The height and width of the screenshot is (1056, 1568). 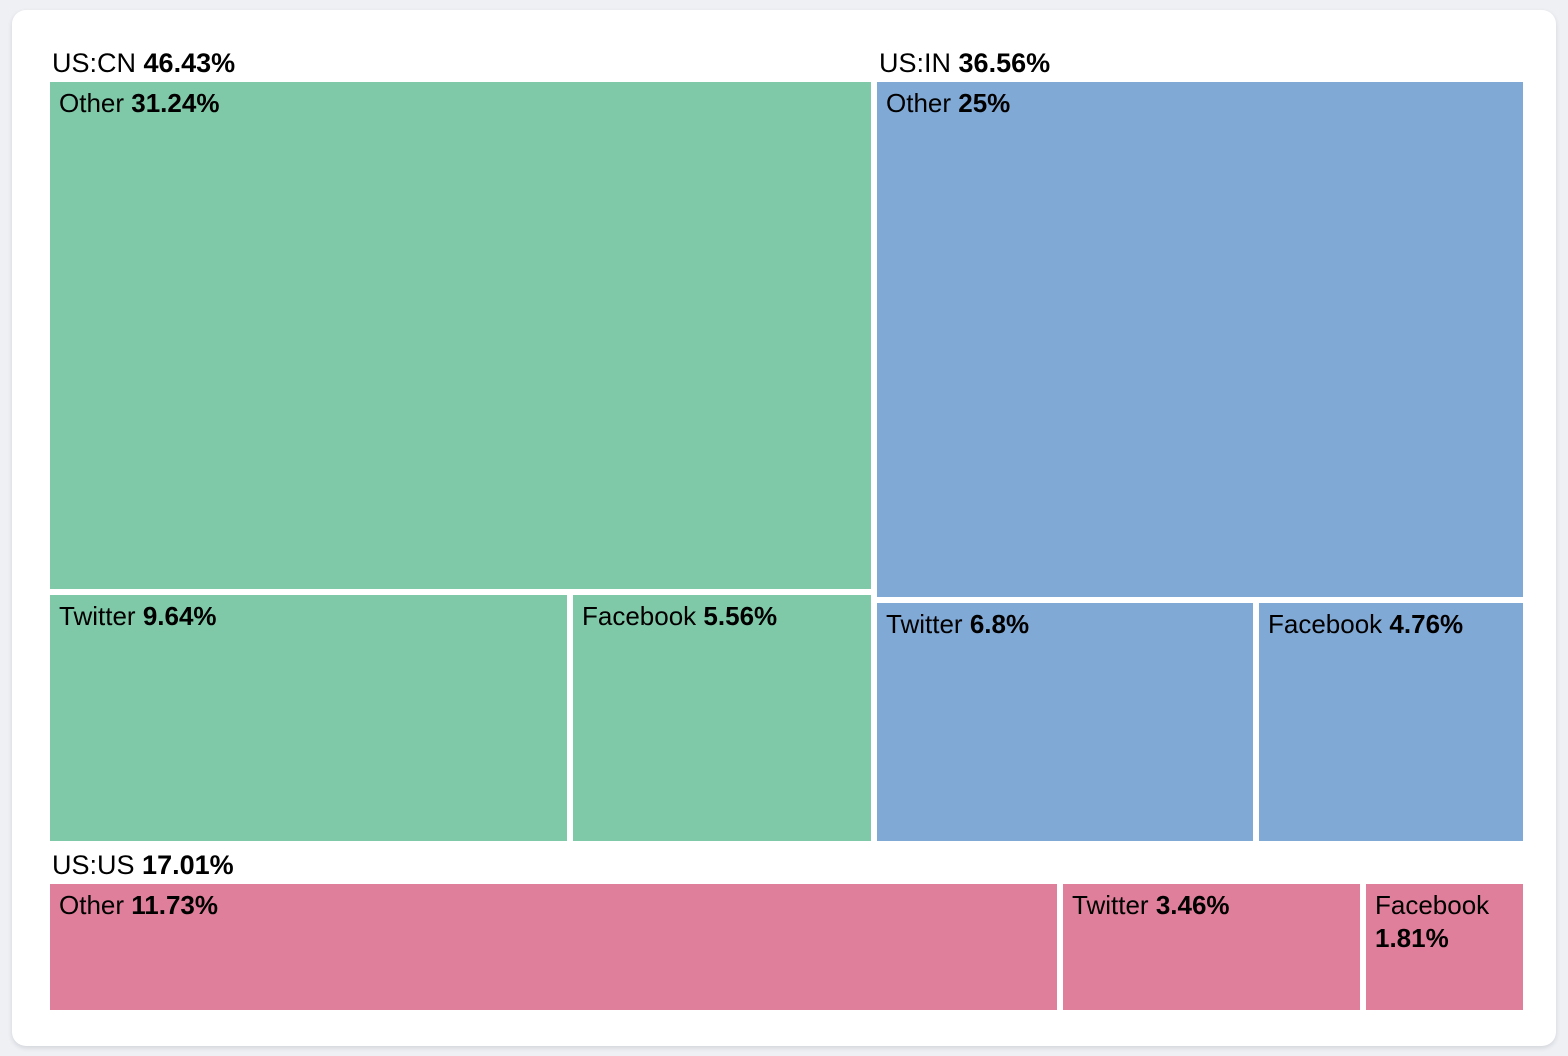 I want to click on group-label-us-in: US:IN 36.56%, so click(x=964, y=63).